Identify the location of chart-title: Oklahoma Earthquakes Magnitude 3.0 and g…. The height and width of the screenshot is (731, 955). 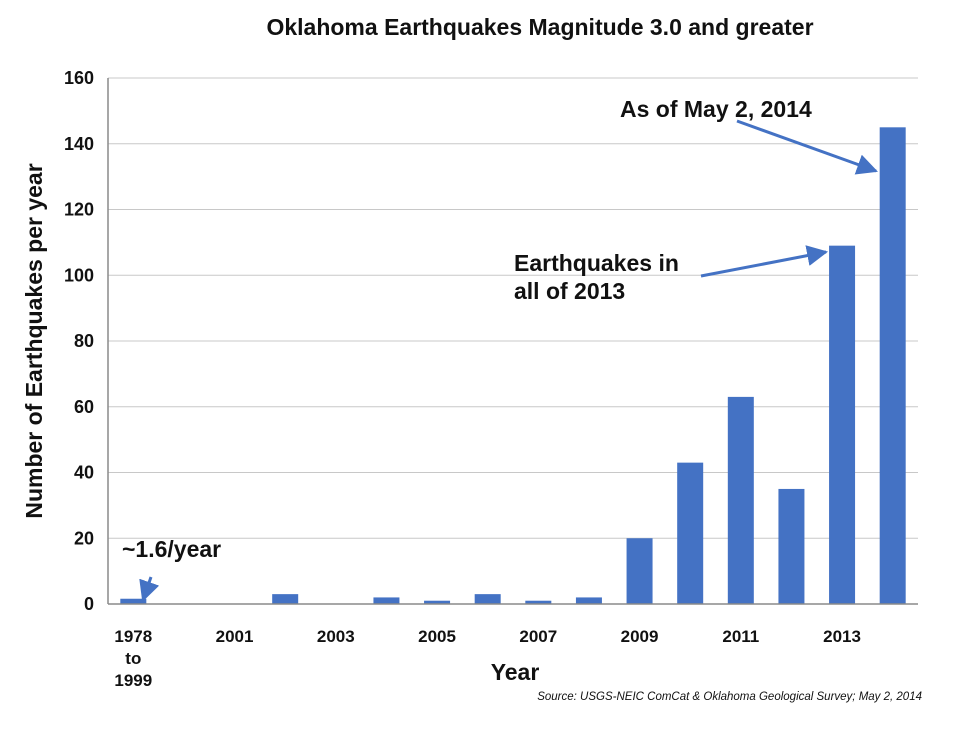
(539, 27).